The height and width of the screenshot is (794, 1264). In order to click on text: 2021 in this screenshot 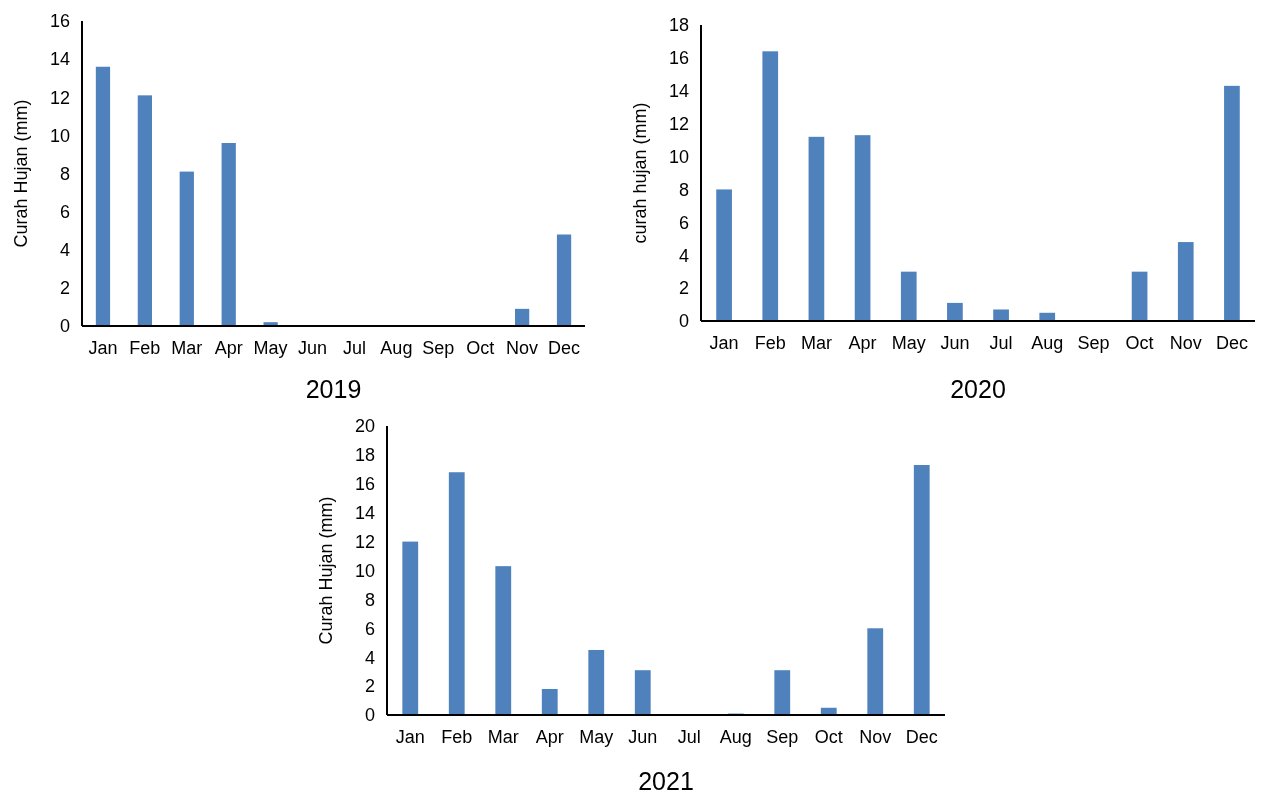, I will do `click(666, 780)`.